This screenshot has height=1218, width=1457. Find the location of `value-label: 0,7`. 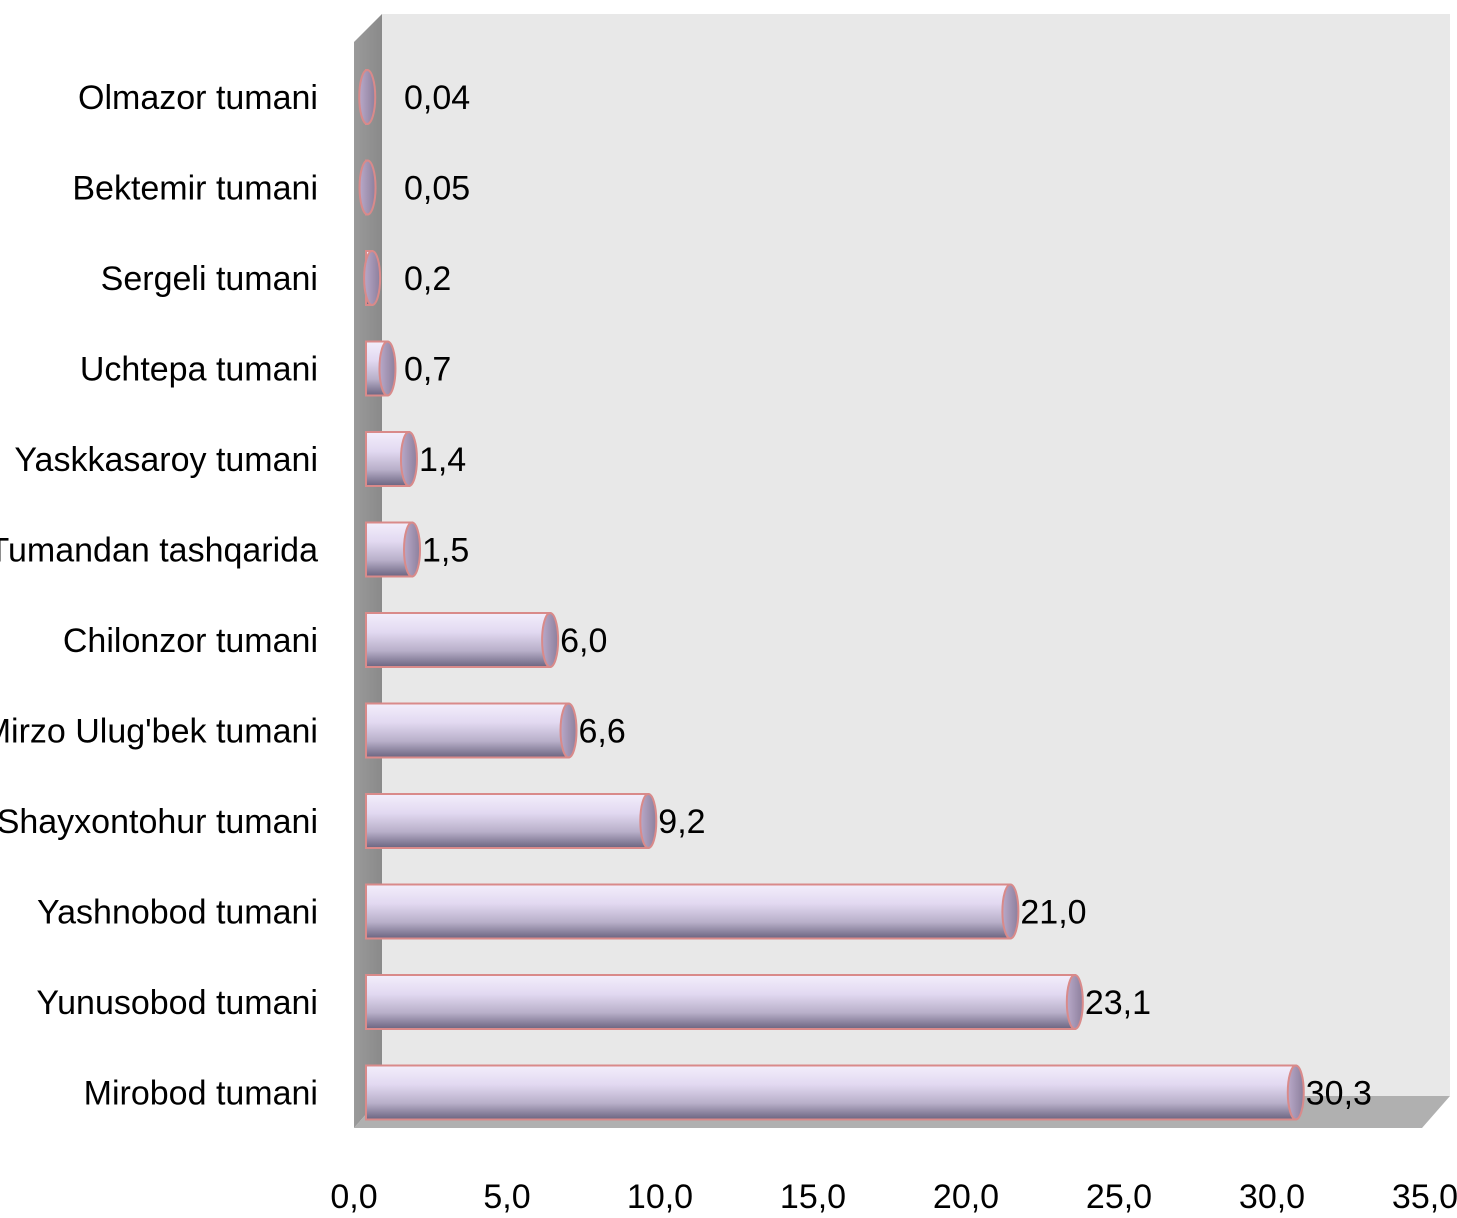

value-label: 0,7 is located at coordinates (427, 370).